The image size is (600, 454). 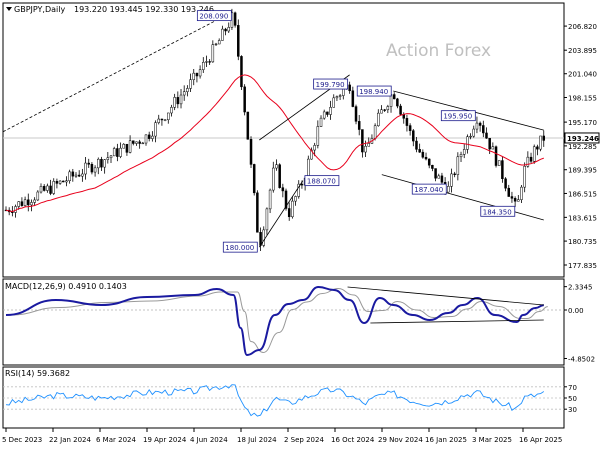 I want to click on macd-signal-line, so click(x=278, y=320).